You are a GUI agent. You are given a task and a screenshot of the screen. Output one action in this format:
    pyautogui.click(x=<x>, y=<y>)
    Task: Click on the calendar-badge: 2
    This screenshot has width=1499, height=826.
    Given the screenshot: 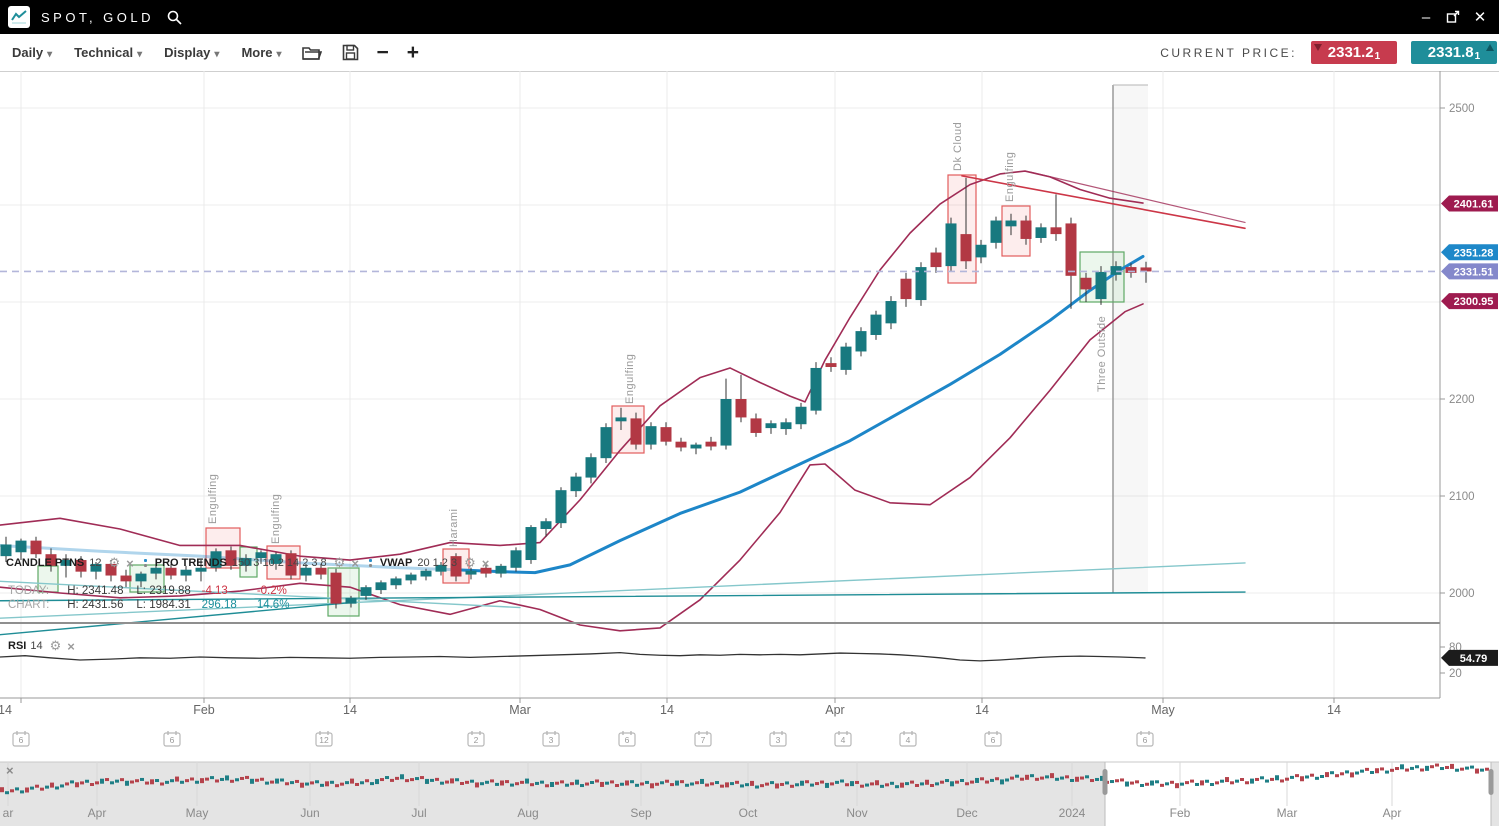 What is the action you would take?
    pyautogui.click(x=476, y=739)
    